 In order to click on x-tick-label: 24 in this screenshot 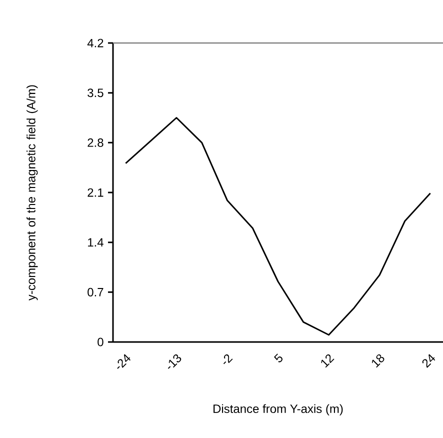, I will do `click(429, 361)`.